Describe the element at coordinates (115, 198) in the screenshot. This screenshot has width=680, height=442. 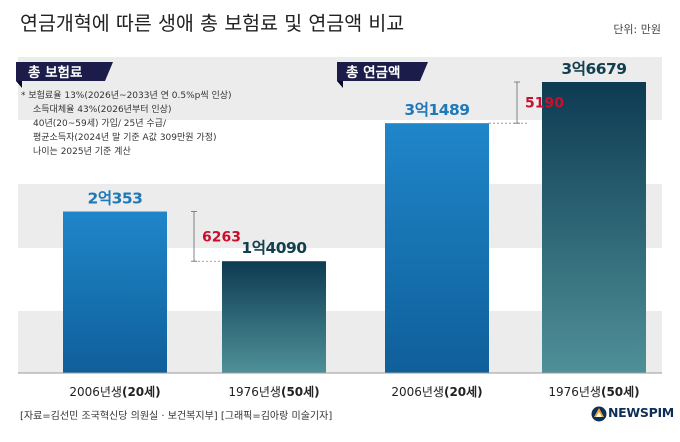
I see `value-label: 2억353` at that location.